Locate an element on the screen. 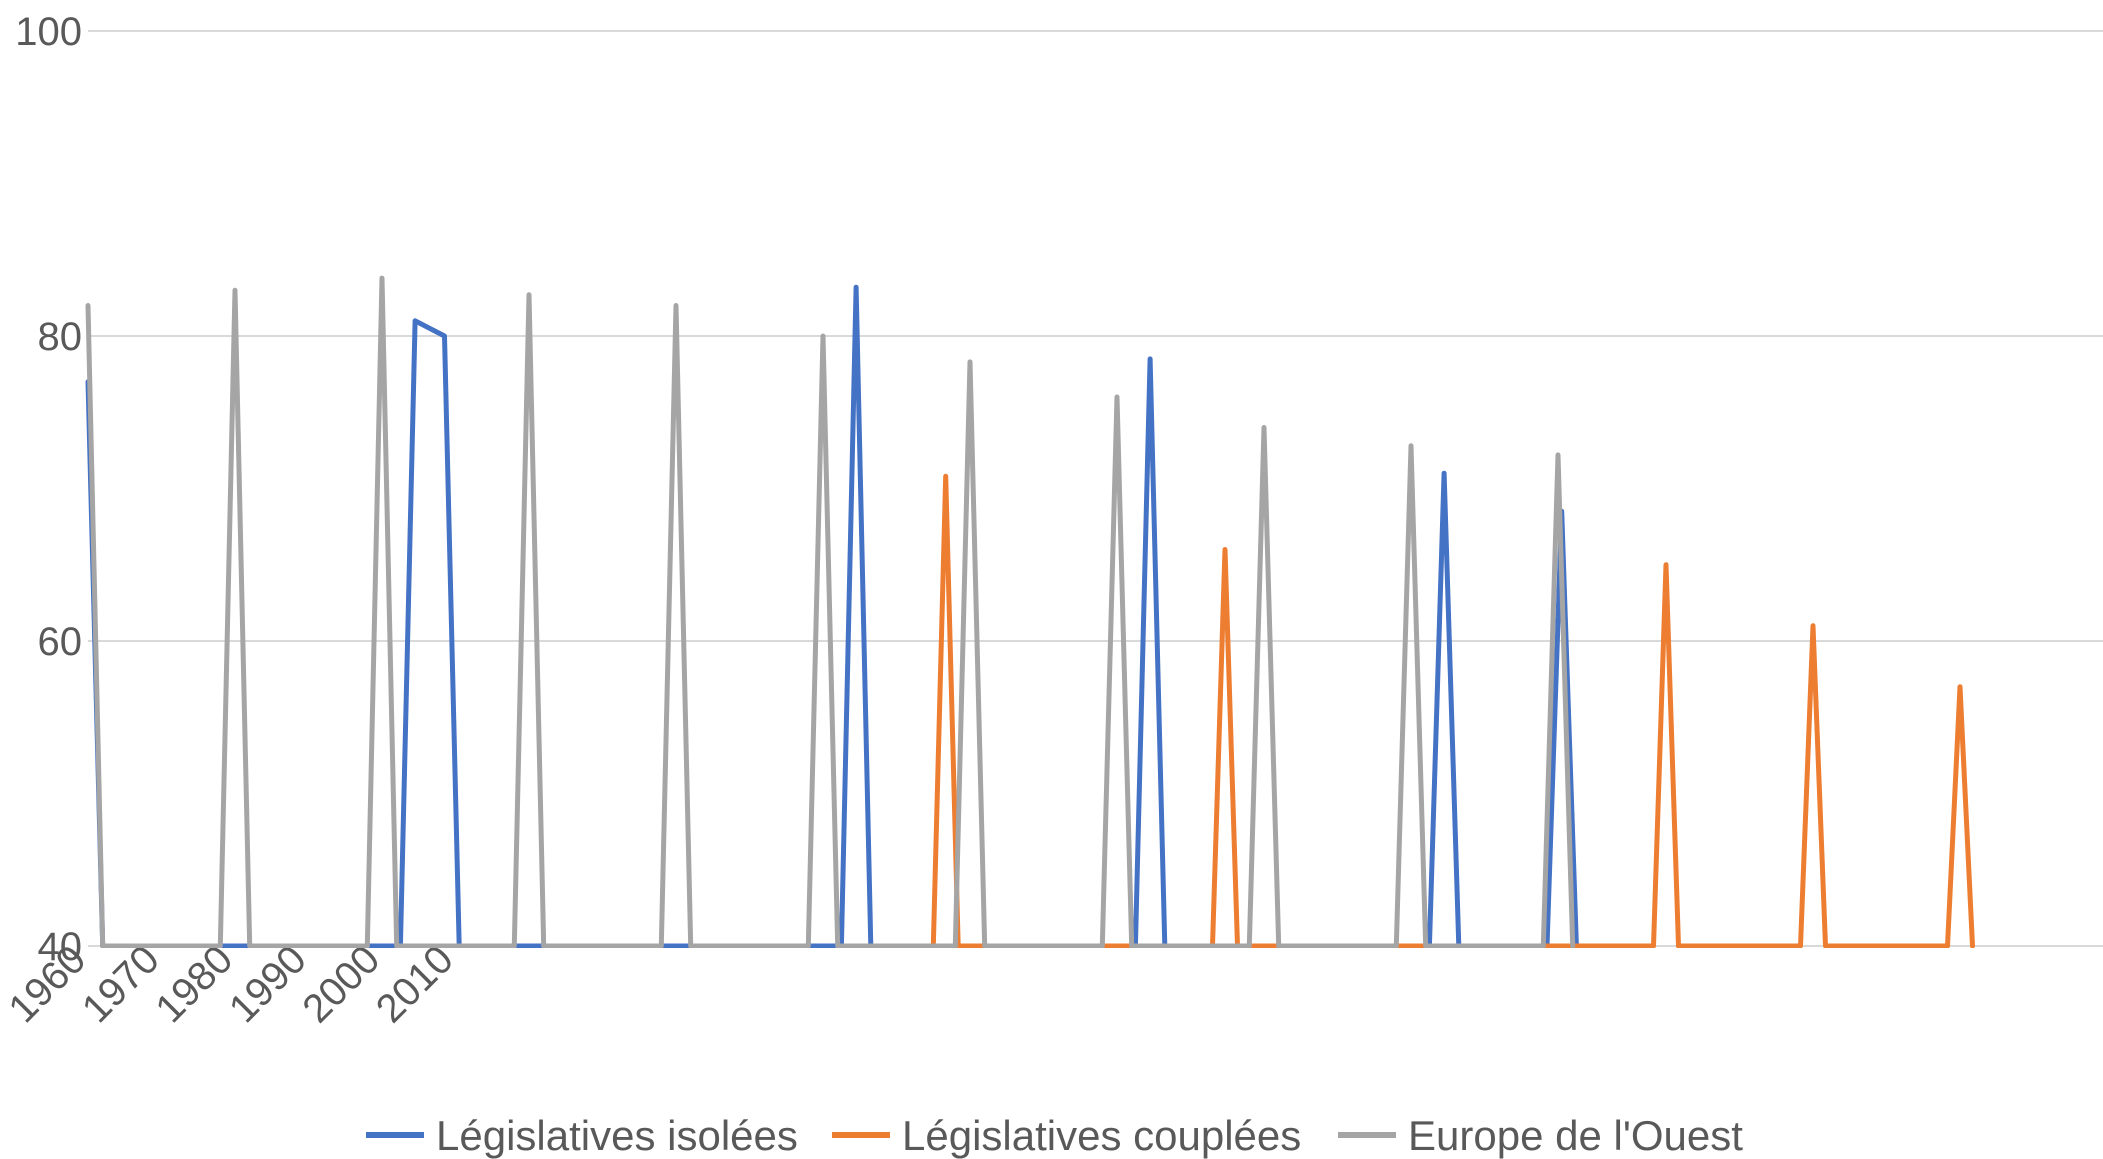 The height and width of the screenshot is (1159, 2103). y-tick-label: 60 is located at coordinates (60, 642).